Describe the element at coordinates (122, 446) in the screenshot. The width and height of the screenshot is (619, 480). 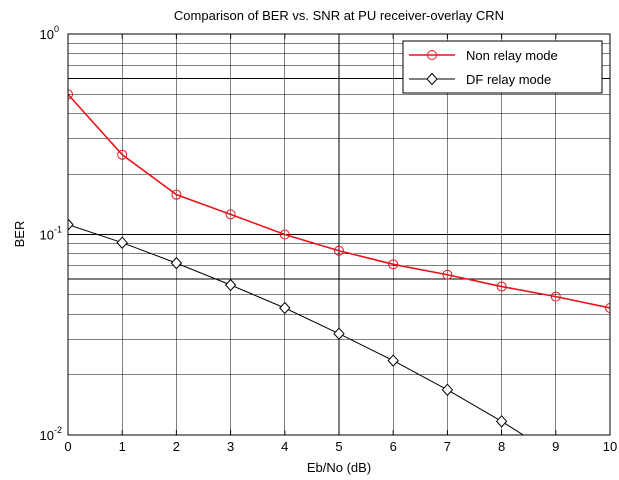
I see `x-tick-label: 1` at that location.